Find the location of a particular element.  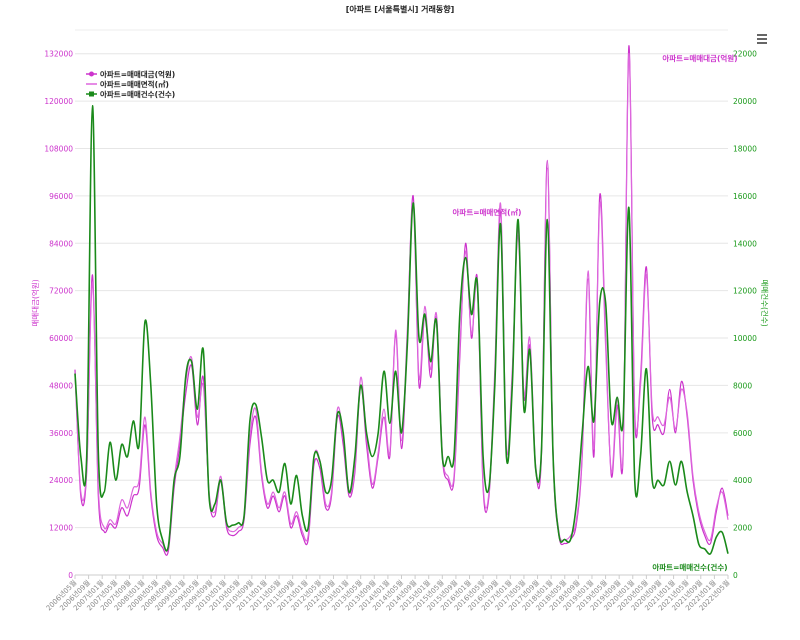

annotation-count: 아파트=매매건수(건수) is located at coordinates (689, 567).